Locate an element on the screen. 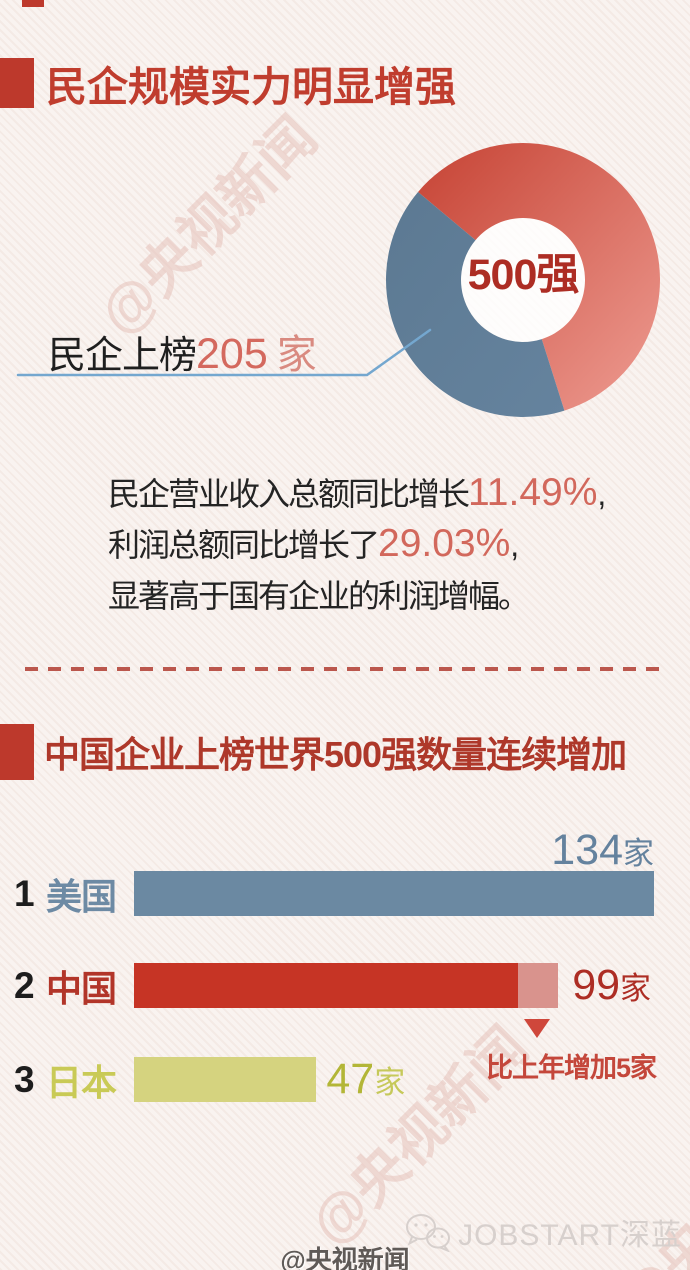 This screenshot has width=690, height=1270. paragraph-line: 民企营业收入总额同比增长11.49%, is located at coordinates (357, 493).